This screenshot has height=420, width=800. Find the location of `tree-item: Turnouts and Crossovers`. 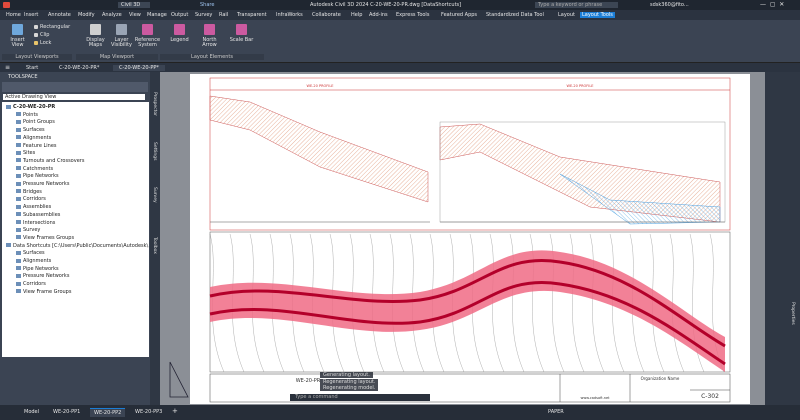

tree-item: Turnouts and Crossovers is located at coordinates (50, 161).